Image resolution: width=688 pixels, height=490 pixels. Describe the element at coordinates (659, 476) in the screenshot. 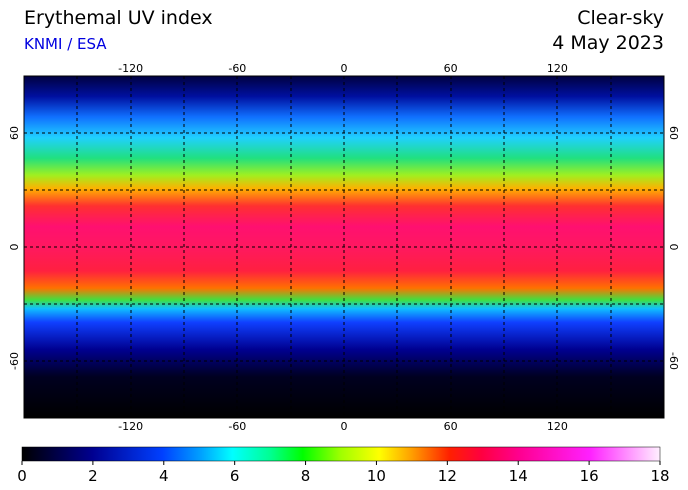

I see `colorbar-label: 18` at that location.